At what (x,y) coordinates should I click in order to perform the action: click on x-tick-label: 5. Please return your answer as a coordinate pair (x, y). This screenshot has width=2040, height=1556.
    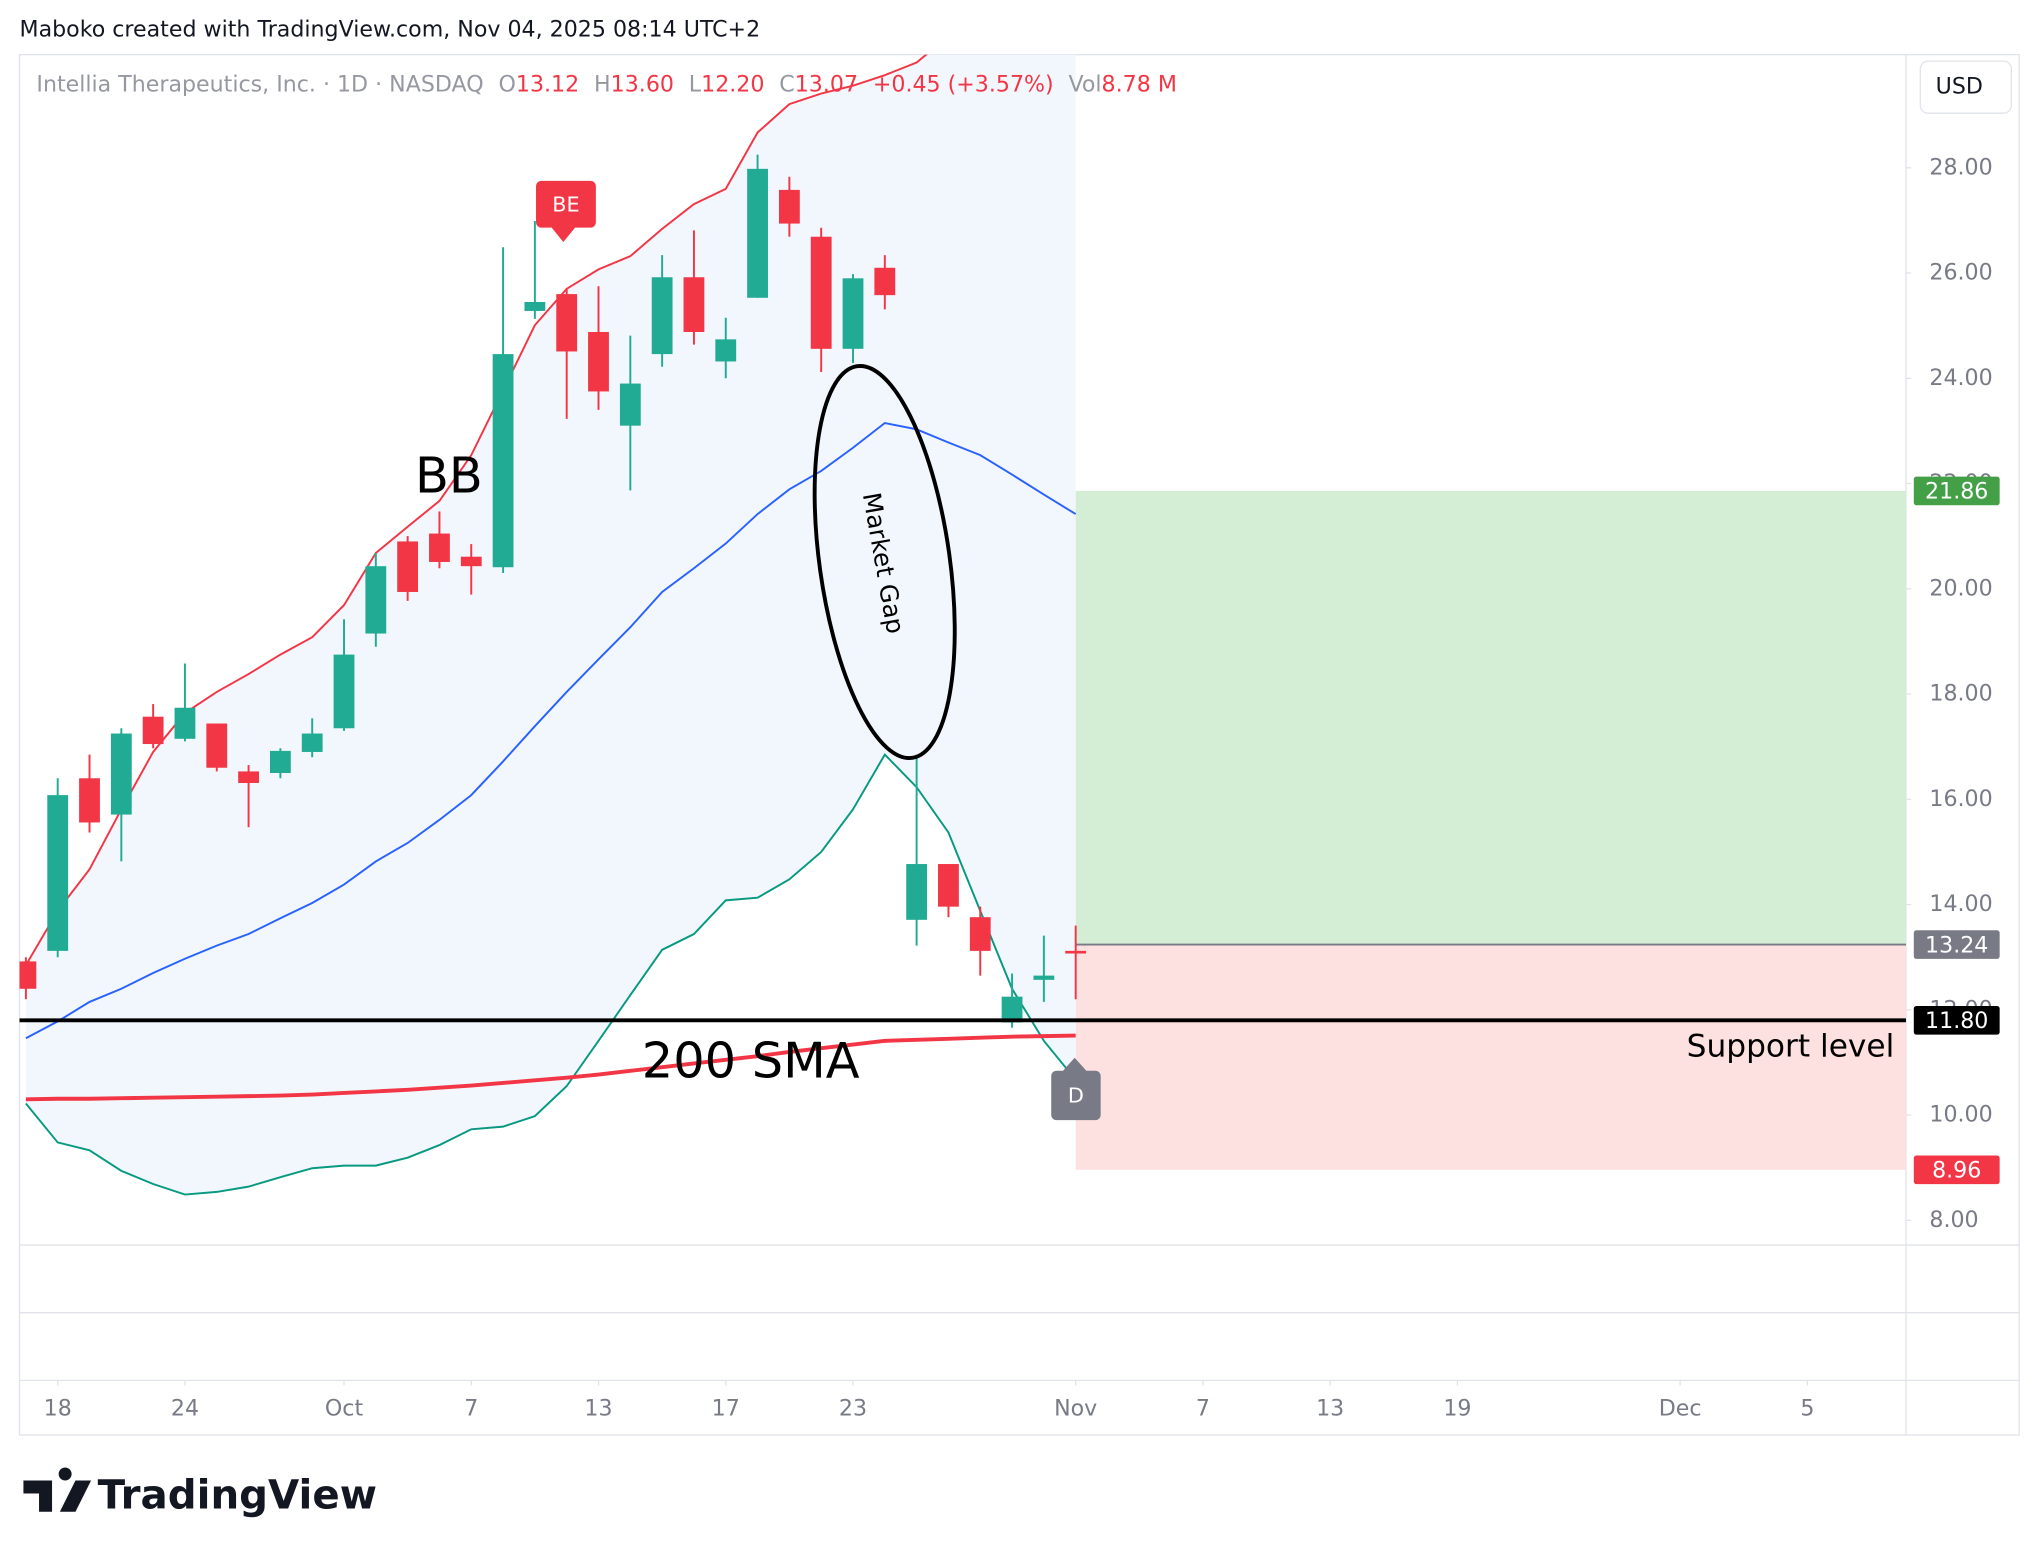
    Looking at the image, I should click on (1807, 1408).